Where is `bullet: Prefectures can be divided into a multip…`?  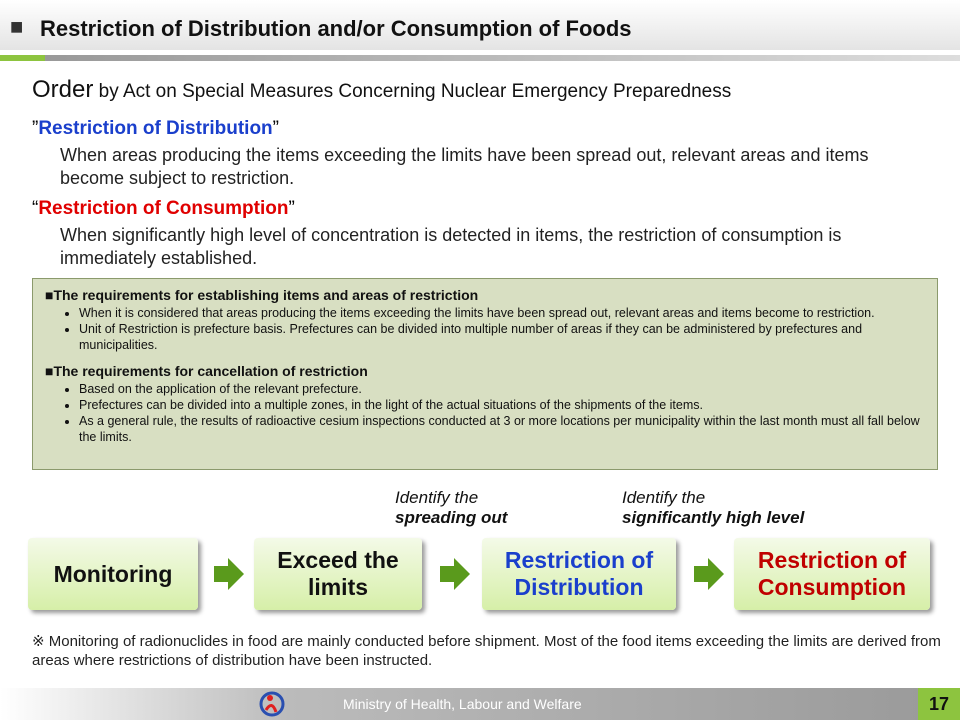 bullet: Prefectures can be divided into a multip… is located at coordinates (508, 405).